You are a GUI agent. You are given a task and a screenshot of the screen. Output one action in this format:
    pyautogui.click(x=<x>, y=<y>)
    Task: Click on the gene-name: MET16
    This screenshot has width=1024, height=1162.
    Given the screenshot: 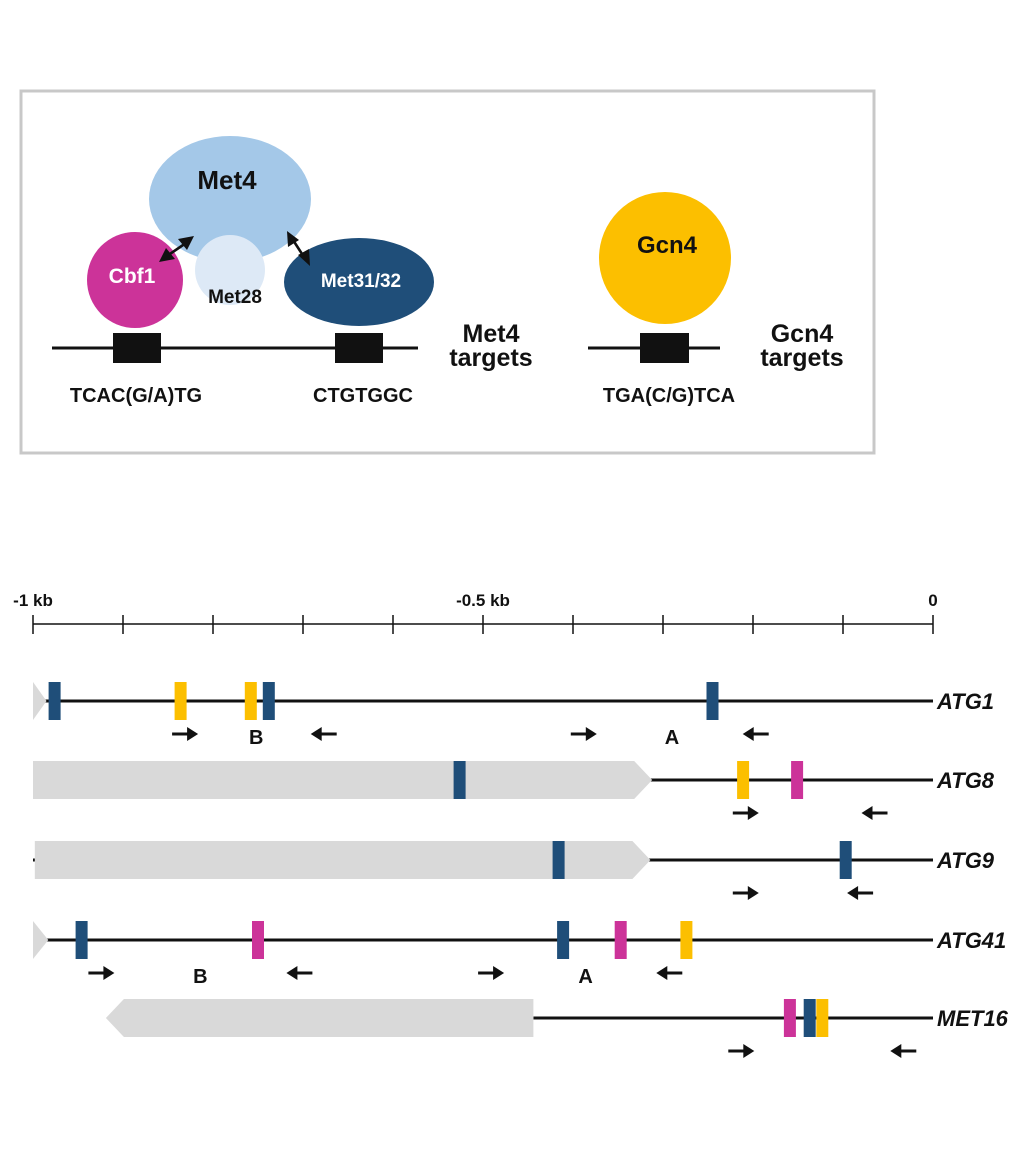 What is the action you would take?
    pyautogui.click(x=973, y=1018)
    